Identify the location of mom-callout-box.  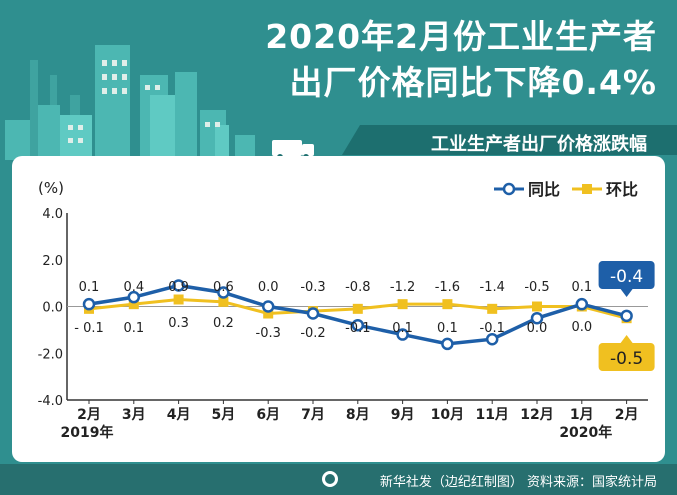
(626, 353).